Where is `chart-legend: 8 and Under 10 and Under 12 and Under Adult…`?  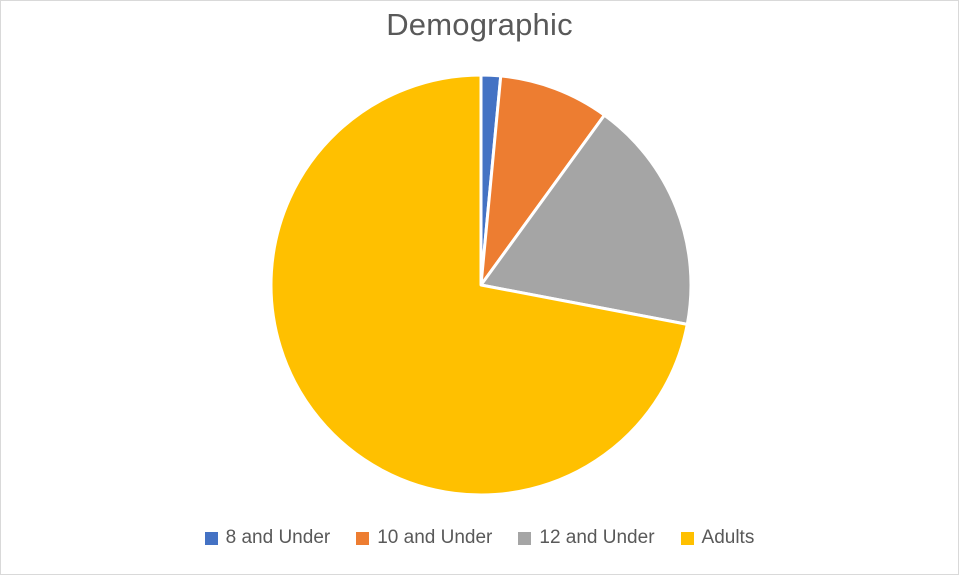 chart-legend: 8 and Under 10 and Under 12 and Under Adult… is located at coordinates (479, 538).